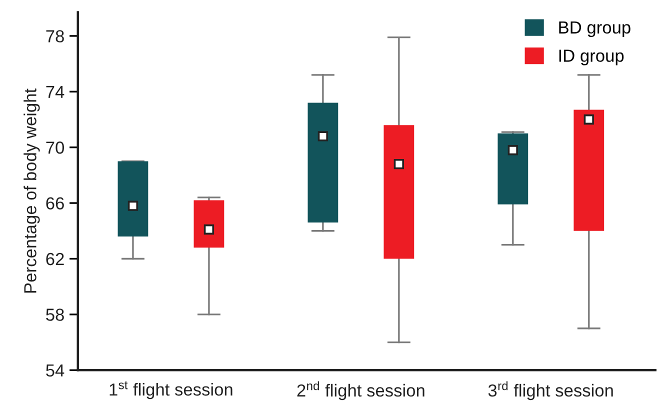 This screenshot has height=409, width=660. I want to click on y-axis-title: Percentage of body weight, so click(32, 190).